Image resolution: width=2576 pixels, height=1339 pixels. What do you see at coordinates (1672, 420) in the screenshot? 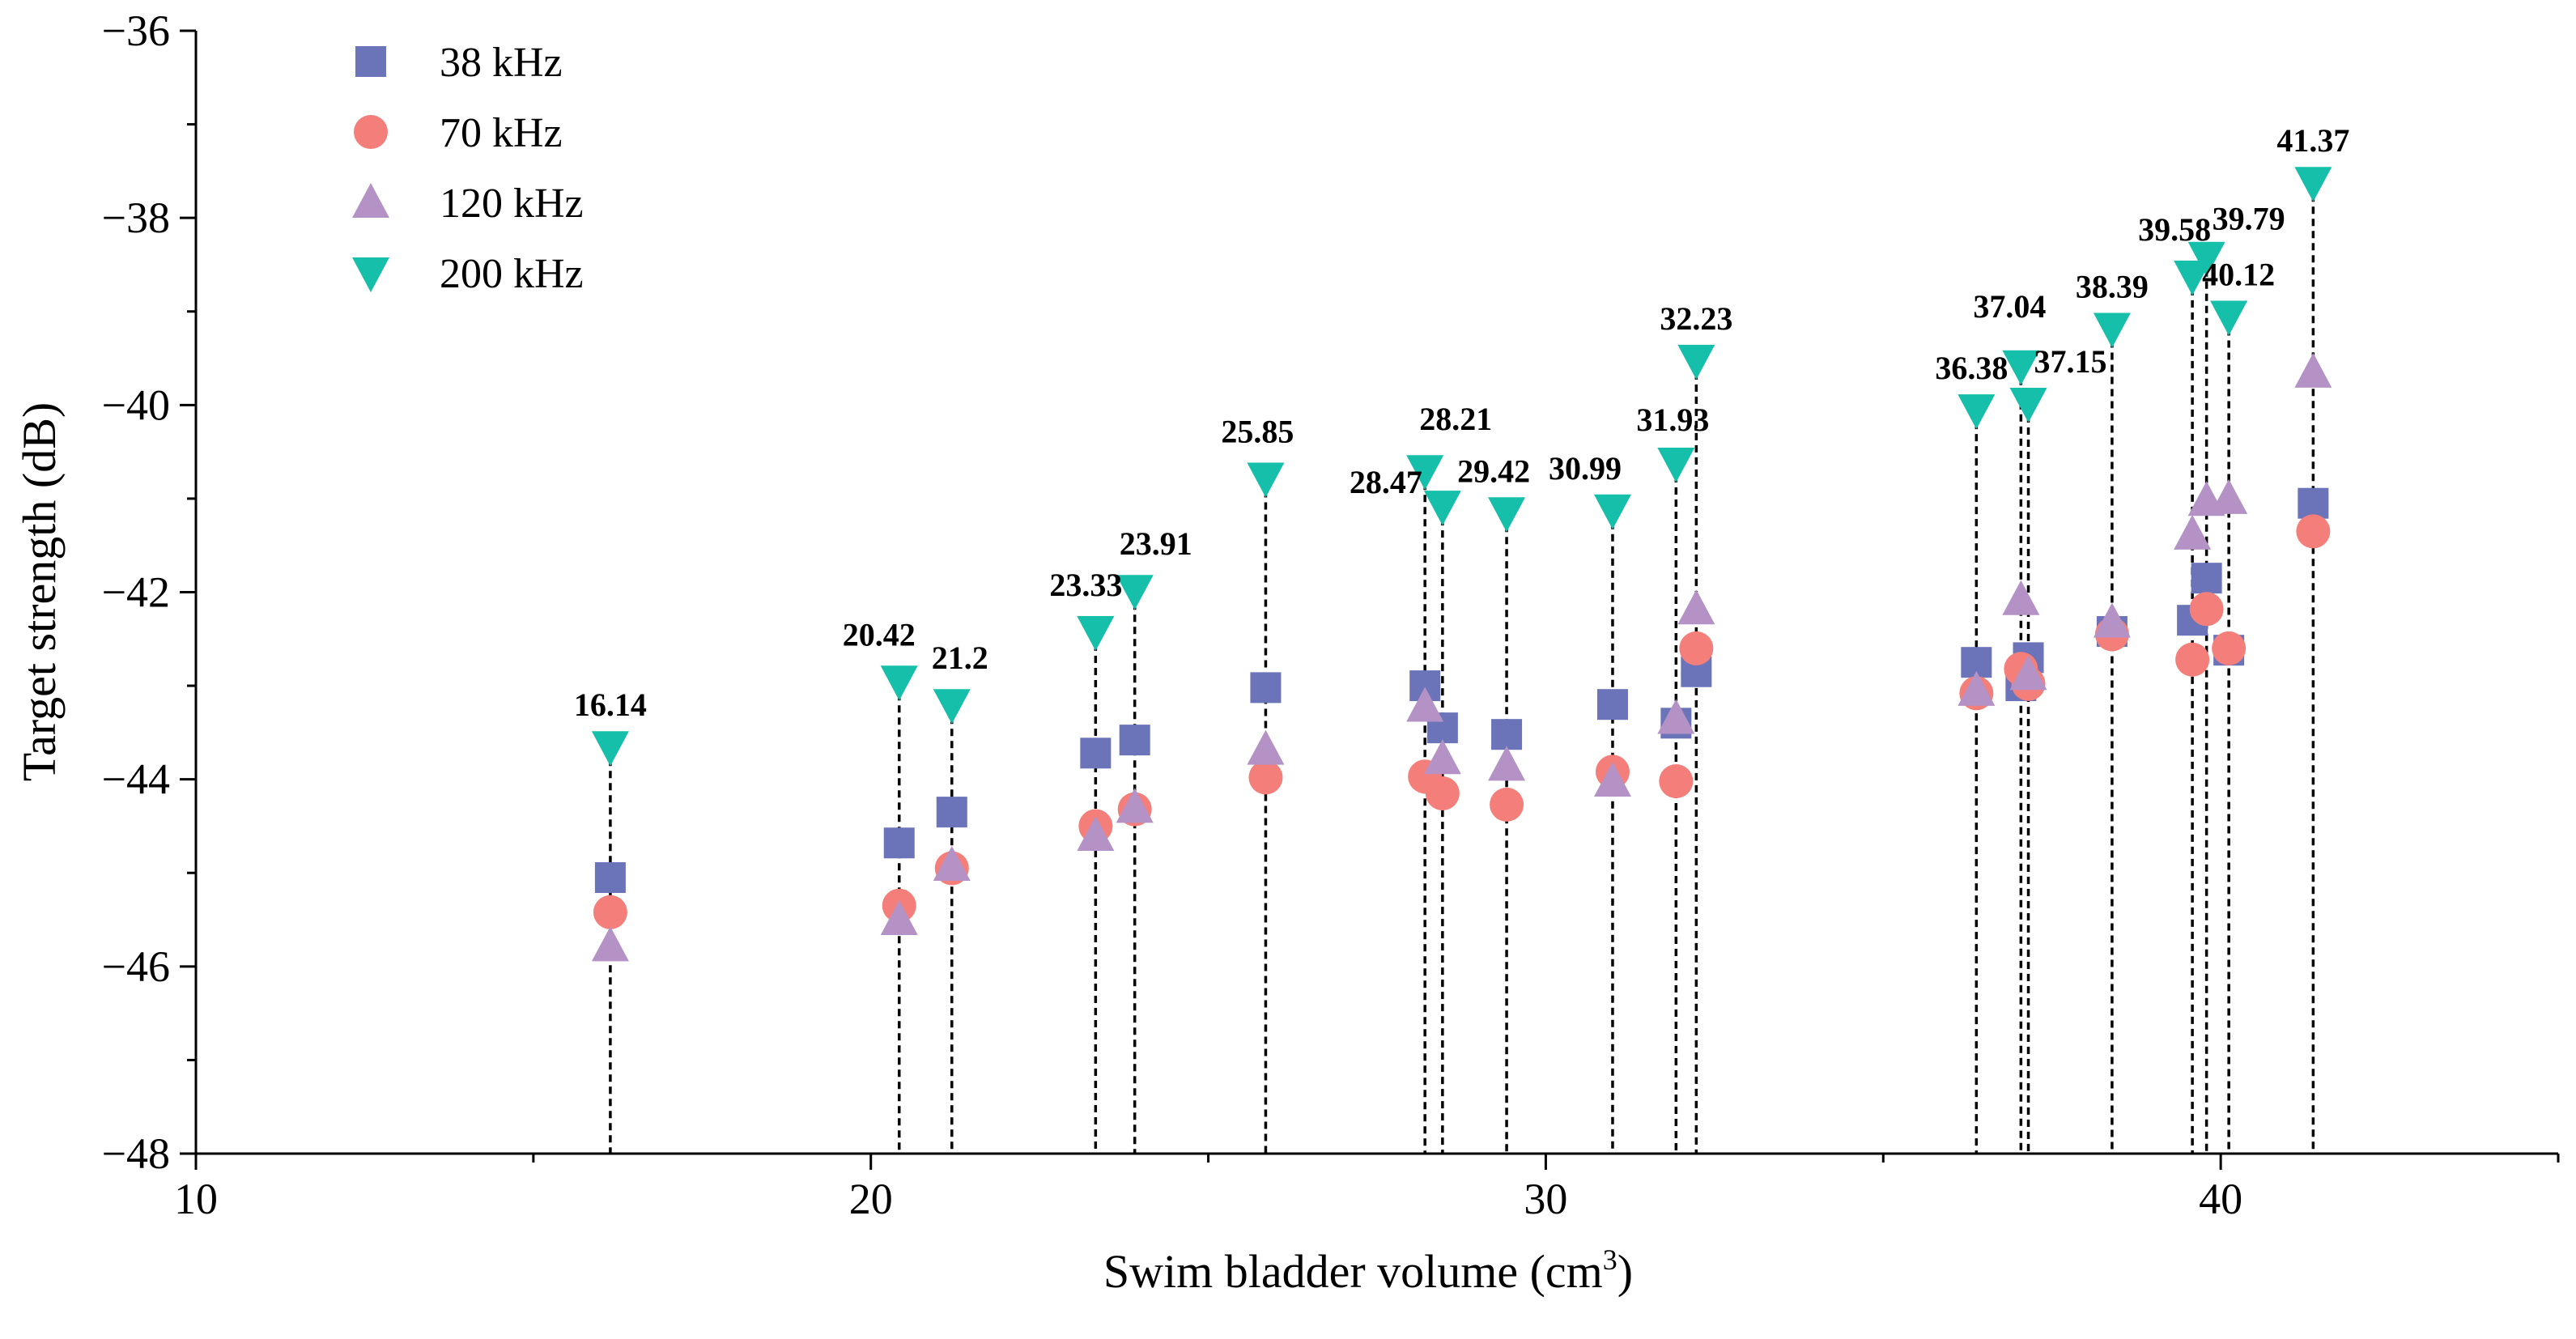
I see `volume-annotation: 31.93` at bounding box center [1672, 420].